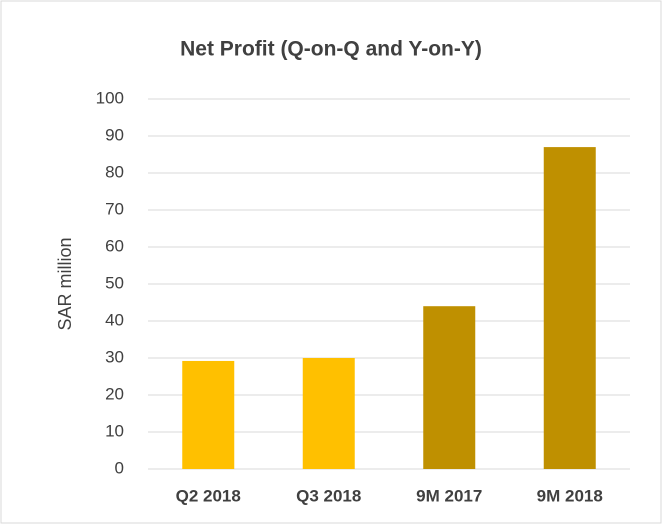  What do you see at coordinates (114, 430) in the screenshot?
I see `y-tick-label: 10` at bounding box center [114, 430].